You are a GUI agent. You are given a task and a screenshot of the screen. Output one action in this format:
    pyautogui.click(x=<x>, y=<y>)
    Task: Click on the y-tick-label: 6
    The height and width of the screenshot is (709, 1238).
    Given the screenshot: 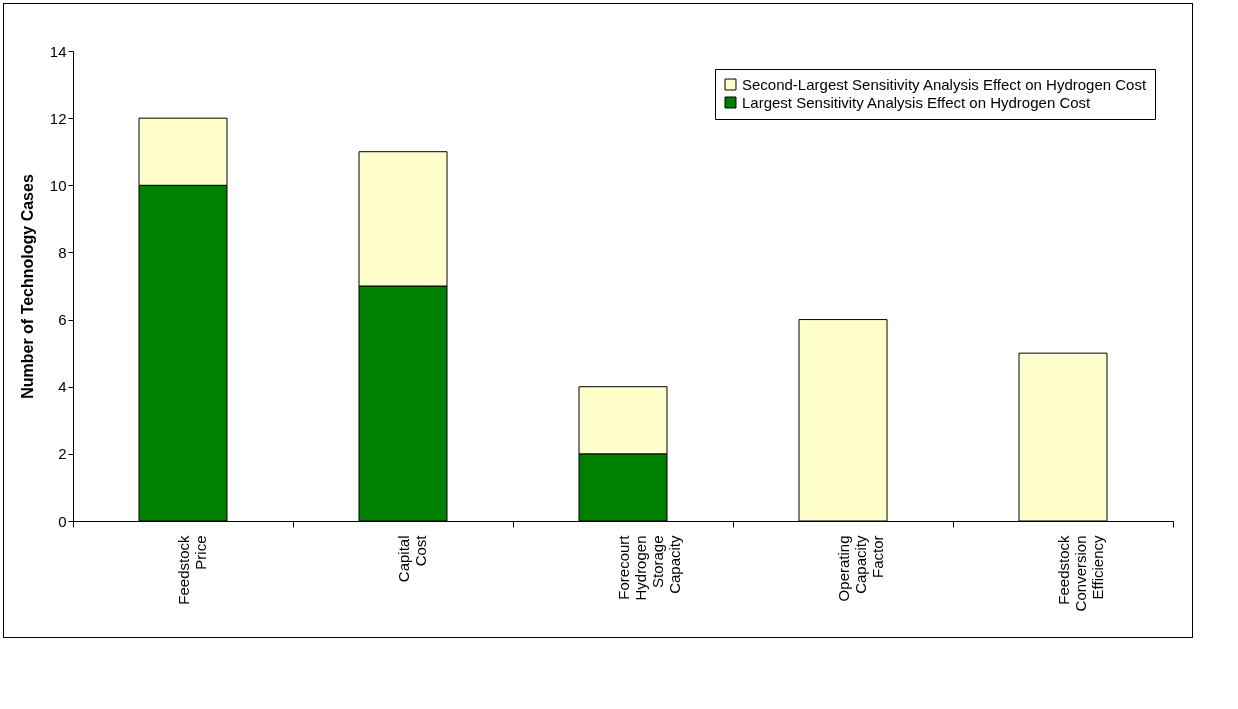 What is the action you would take?
    pyautogui.click(x=62, y=320)
    